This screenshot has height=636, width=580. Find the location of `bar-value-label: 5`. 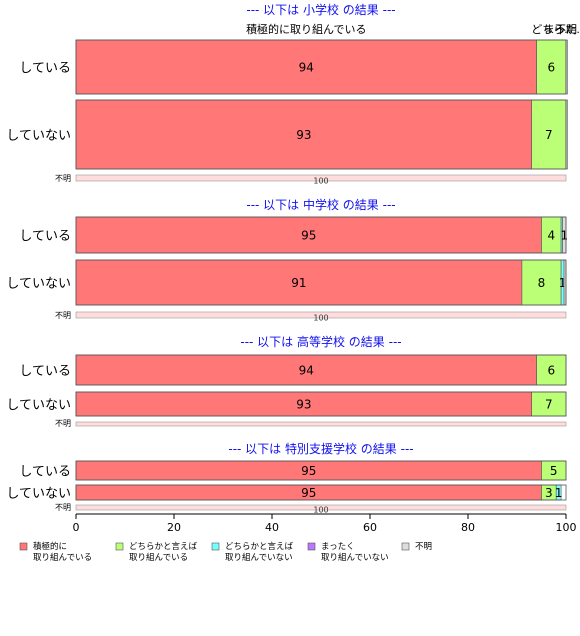

bar-value-label: 5 is located at coordinates (554, 471).